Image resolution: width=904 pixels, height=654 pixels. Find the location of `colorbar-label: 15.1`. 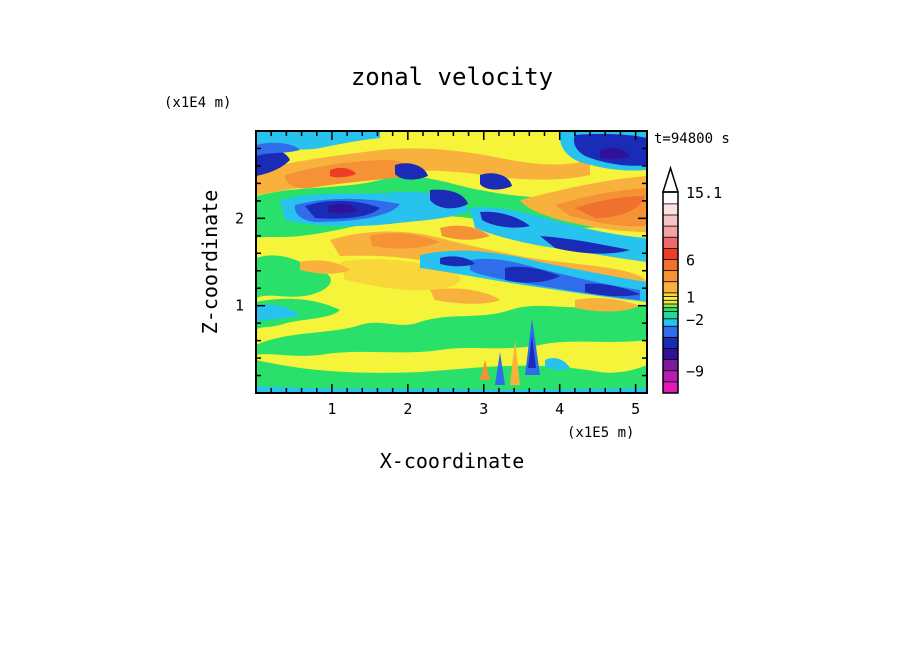

colorbar-label: 15.1 is located at coordinates (704, 193).